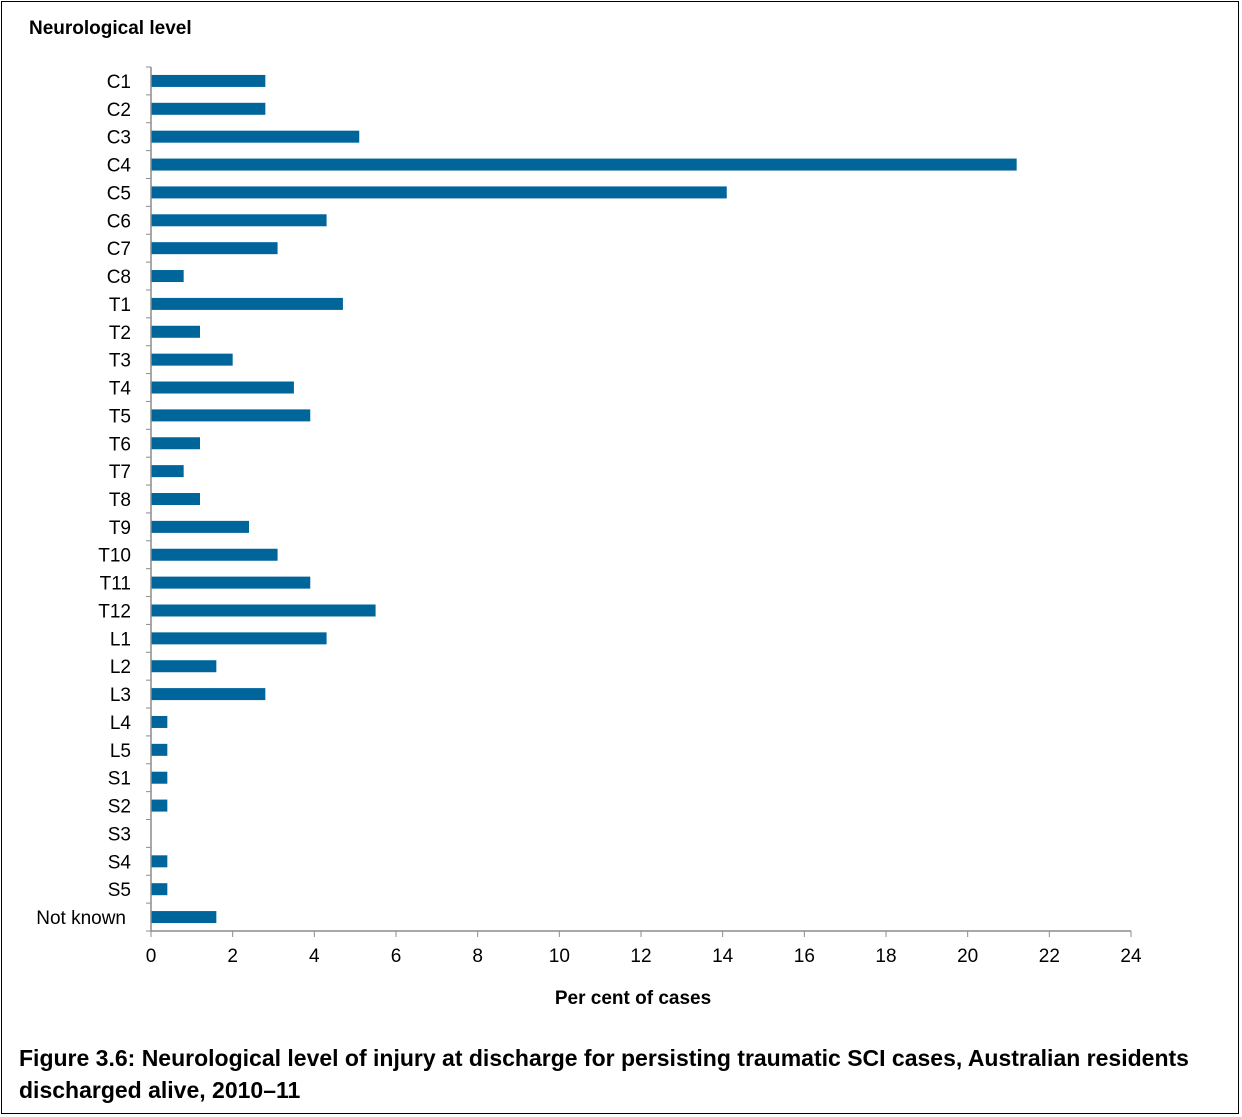 This screenshot has width=1242, height=1117. I want to click on category-label-l2: L2, so click(120, 667).